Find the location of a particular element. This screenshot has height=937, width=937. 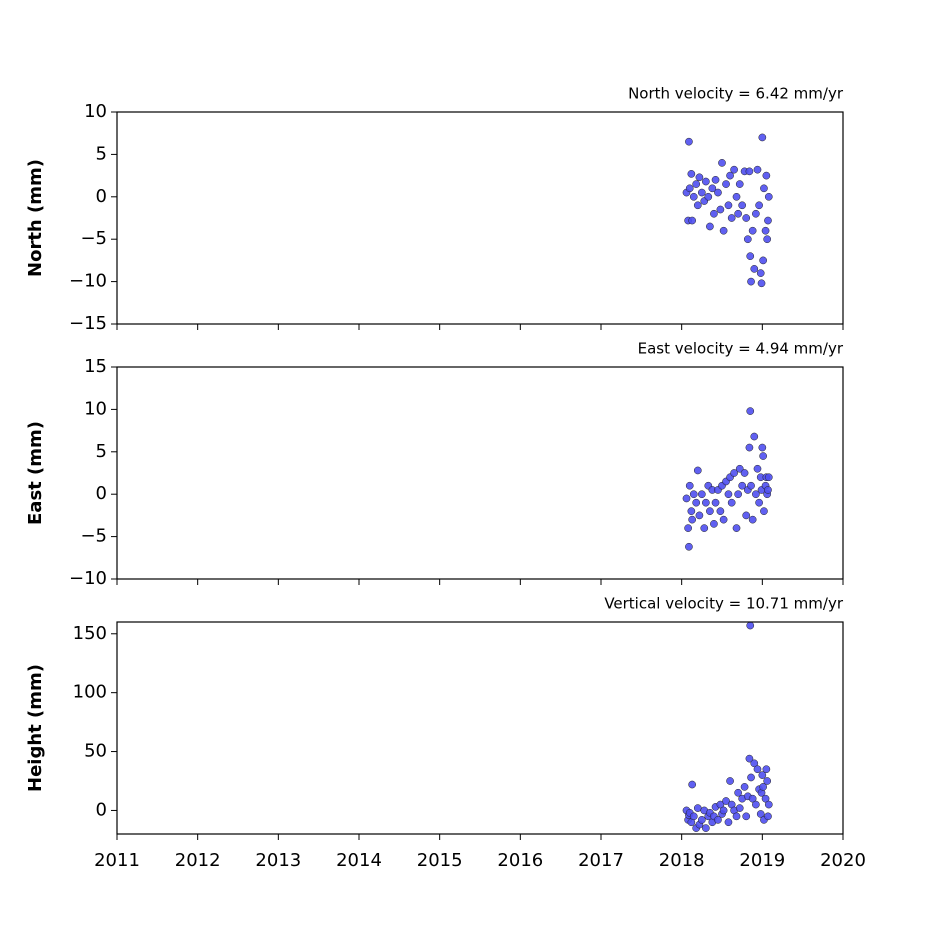

panel-title: North velocity = 6.42 mm/yr is located at coordinates (736, 94).